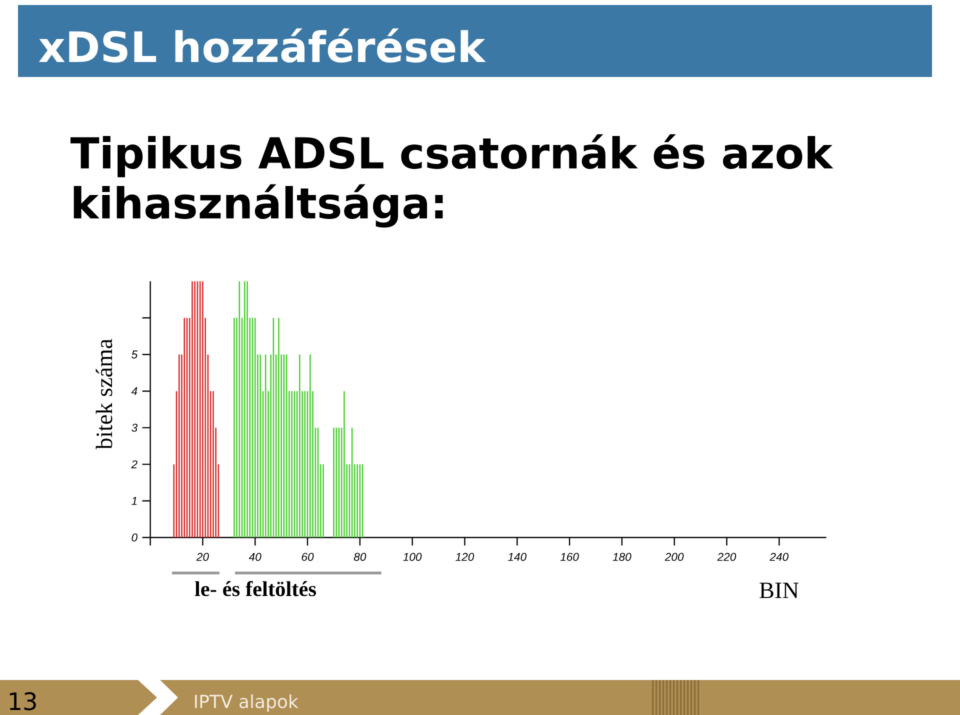  Describe the element at coordinates (360, 556) in the screenshot. I see `x-tick-label: 80` at that location.